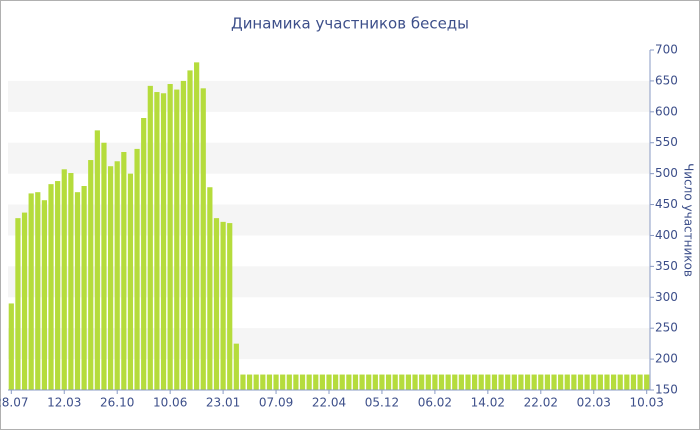 Image resolution: width=700 pixels, height=430 pixels. What do you see at coordinates (666, 297) in the screenshot?
I see `y-tick-label: 300` at bounding box center [666, 297].